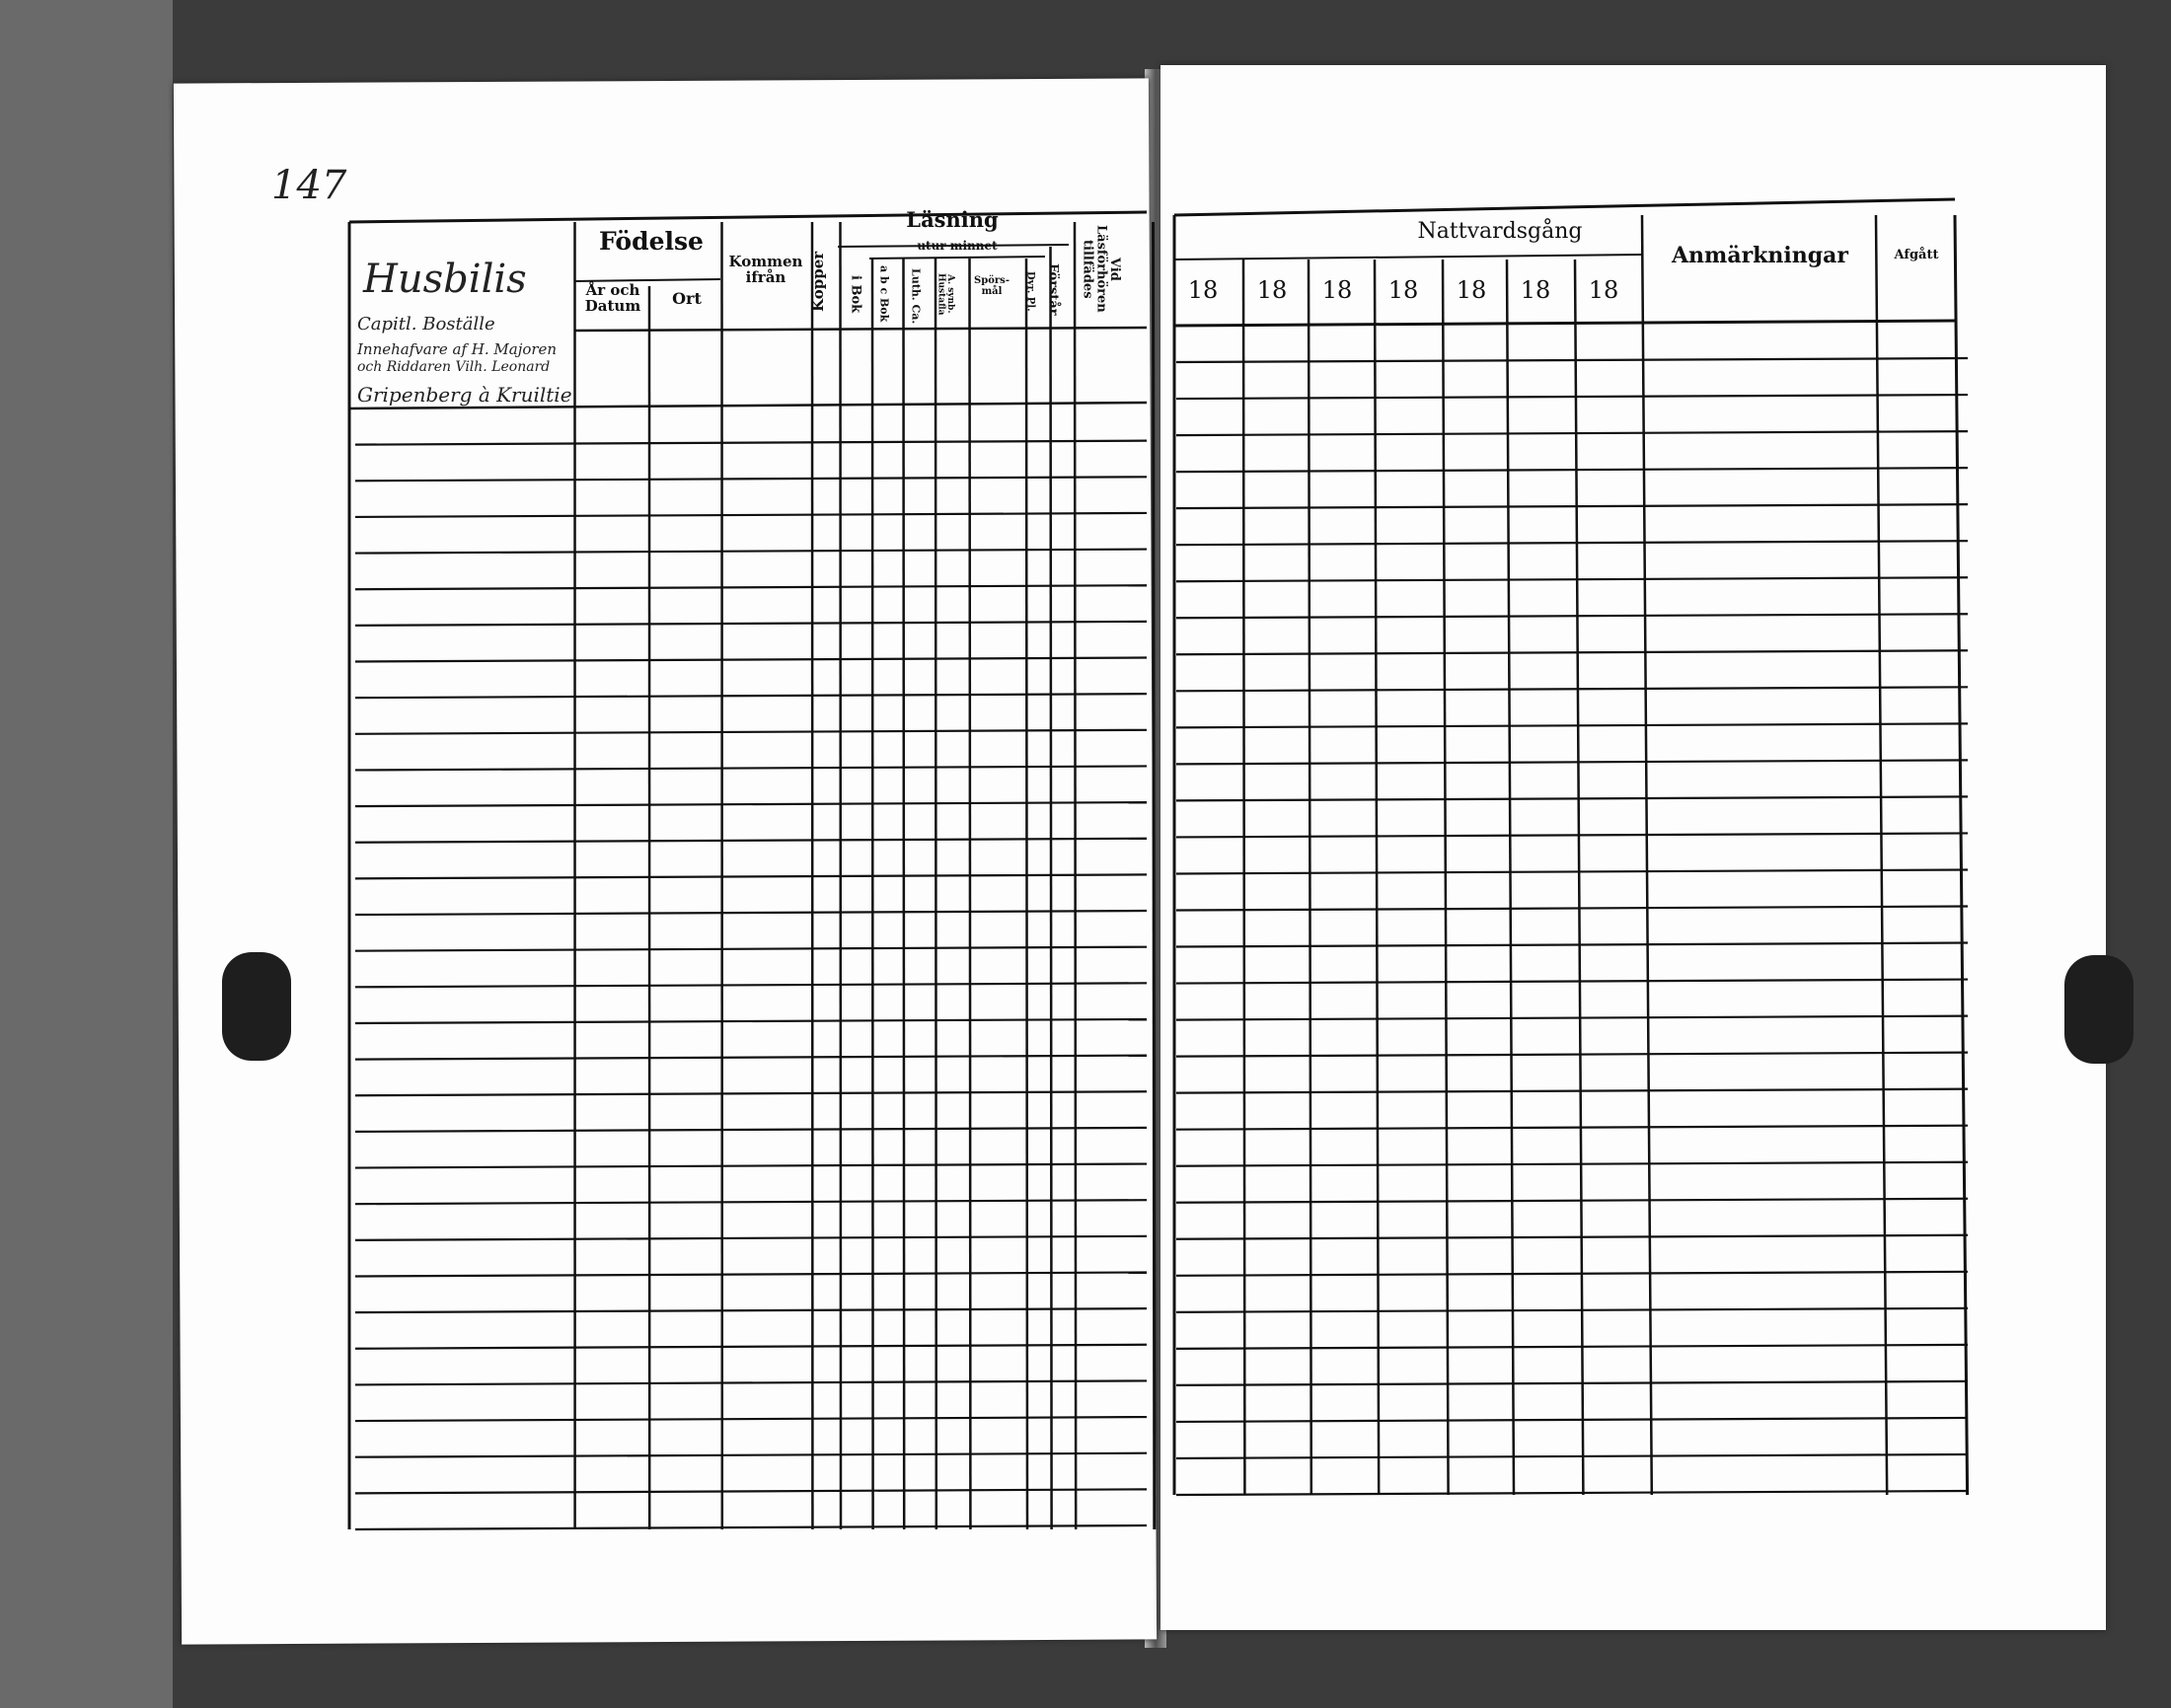 This screenshot has width=2171, height=1708. Describe the element at coordinates (1053, 289) in the screenshot. I see `header-forstar: Förstår` at that location.